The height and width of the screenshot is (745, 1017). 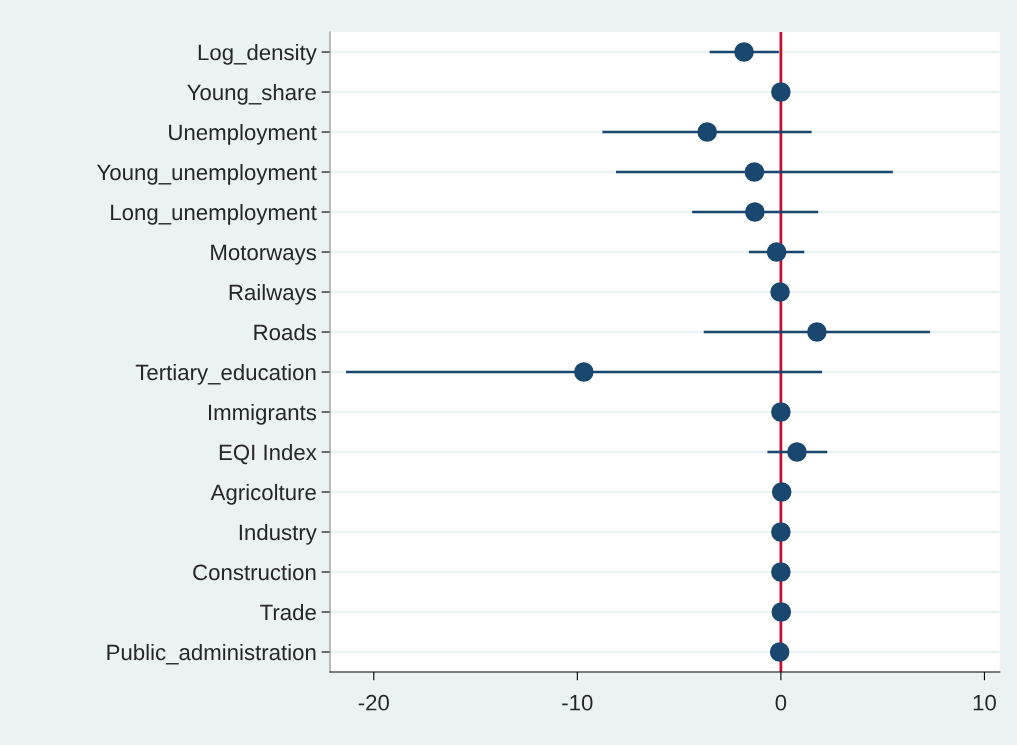 I want to click on x-tick-label: -10, so click(x=577, y=702).